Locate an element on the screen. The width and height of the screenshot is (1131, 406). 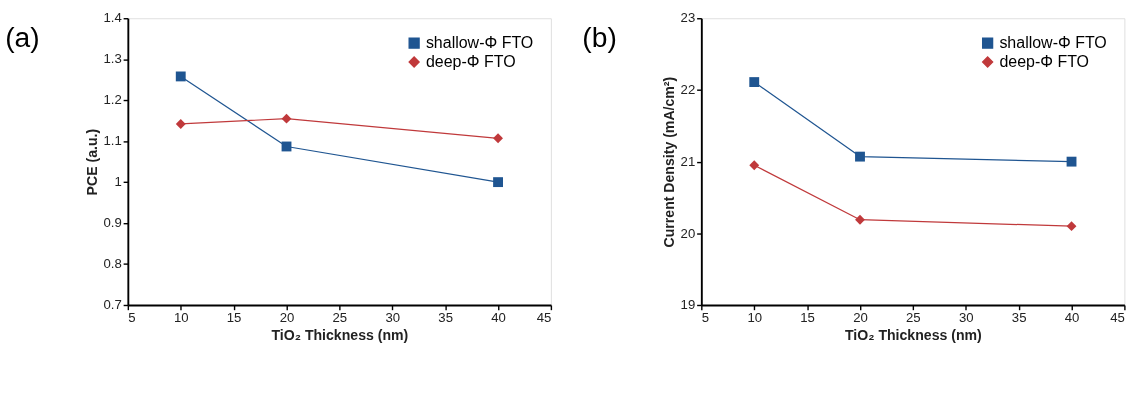
y-tick-label: 22 is located at coordinates (688, 90).